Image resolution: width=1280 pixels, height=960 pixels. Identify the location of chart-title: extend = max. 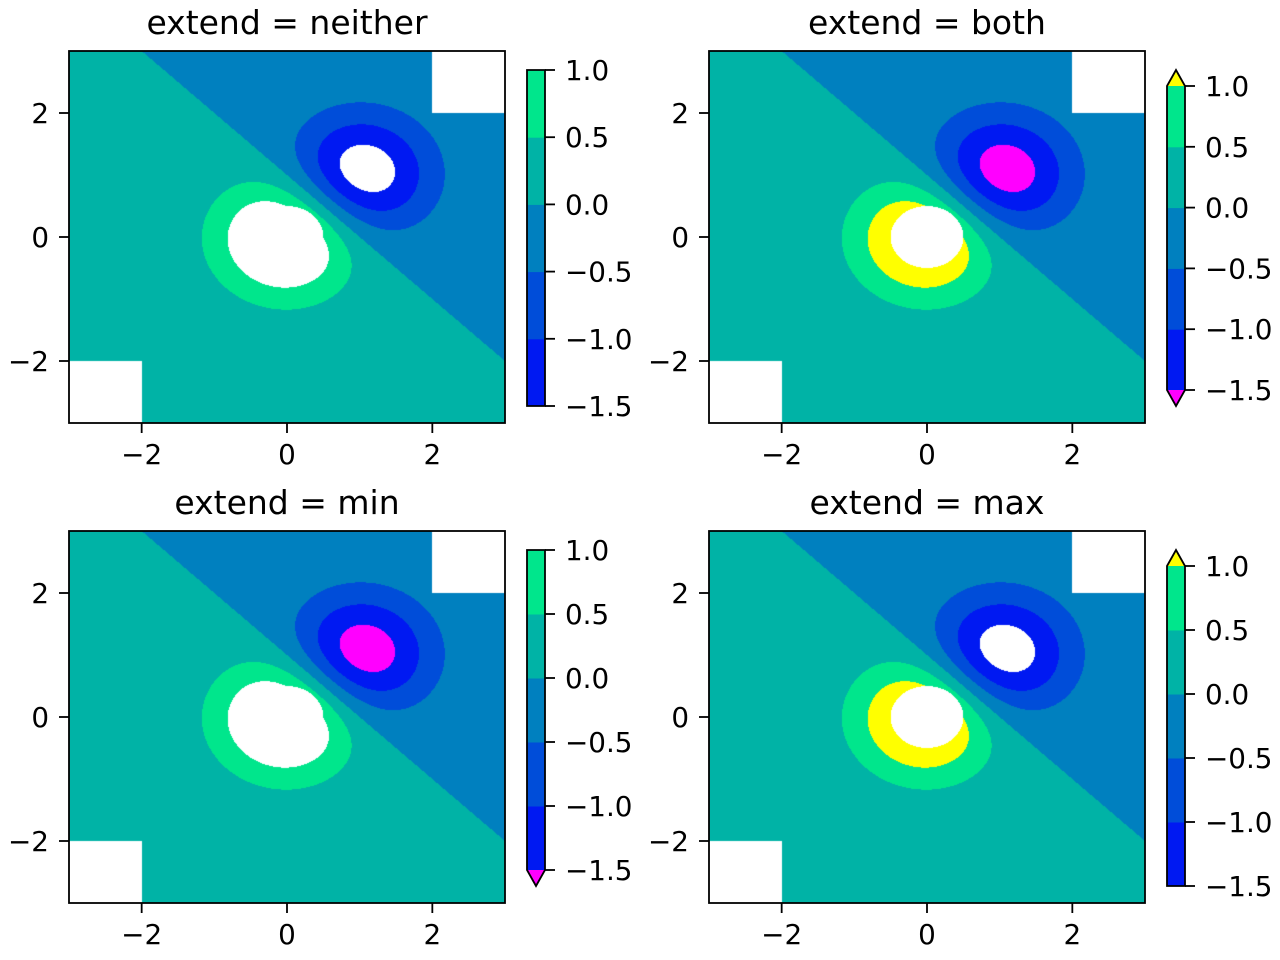
(927, 502).